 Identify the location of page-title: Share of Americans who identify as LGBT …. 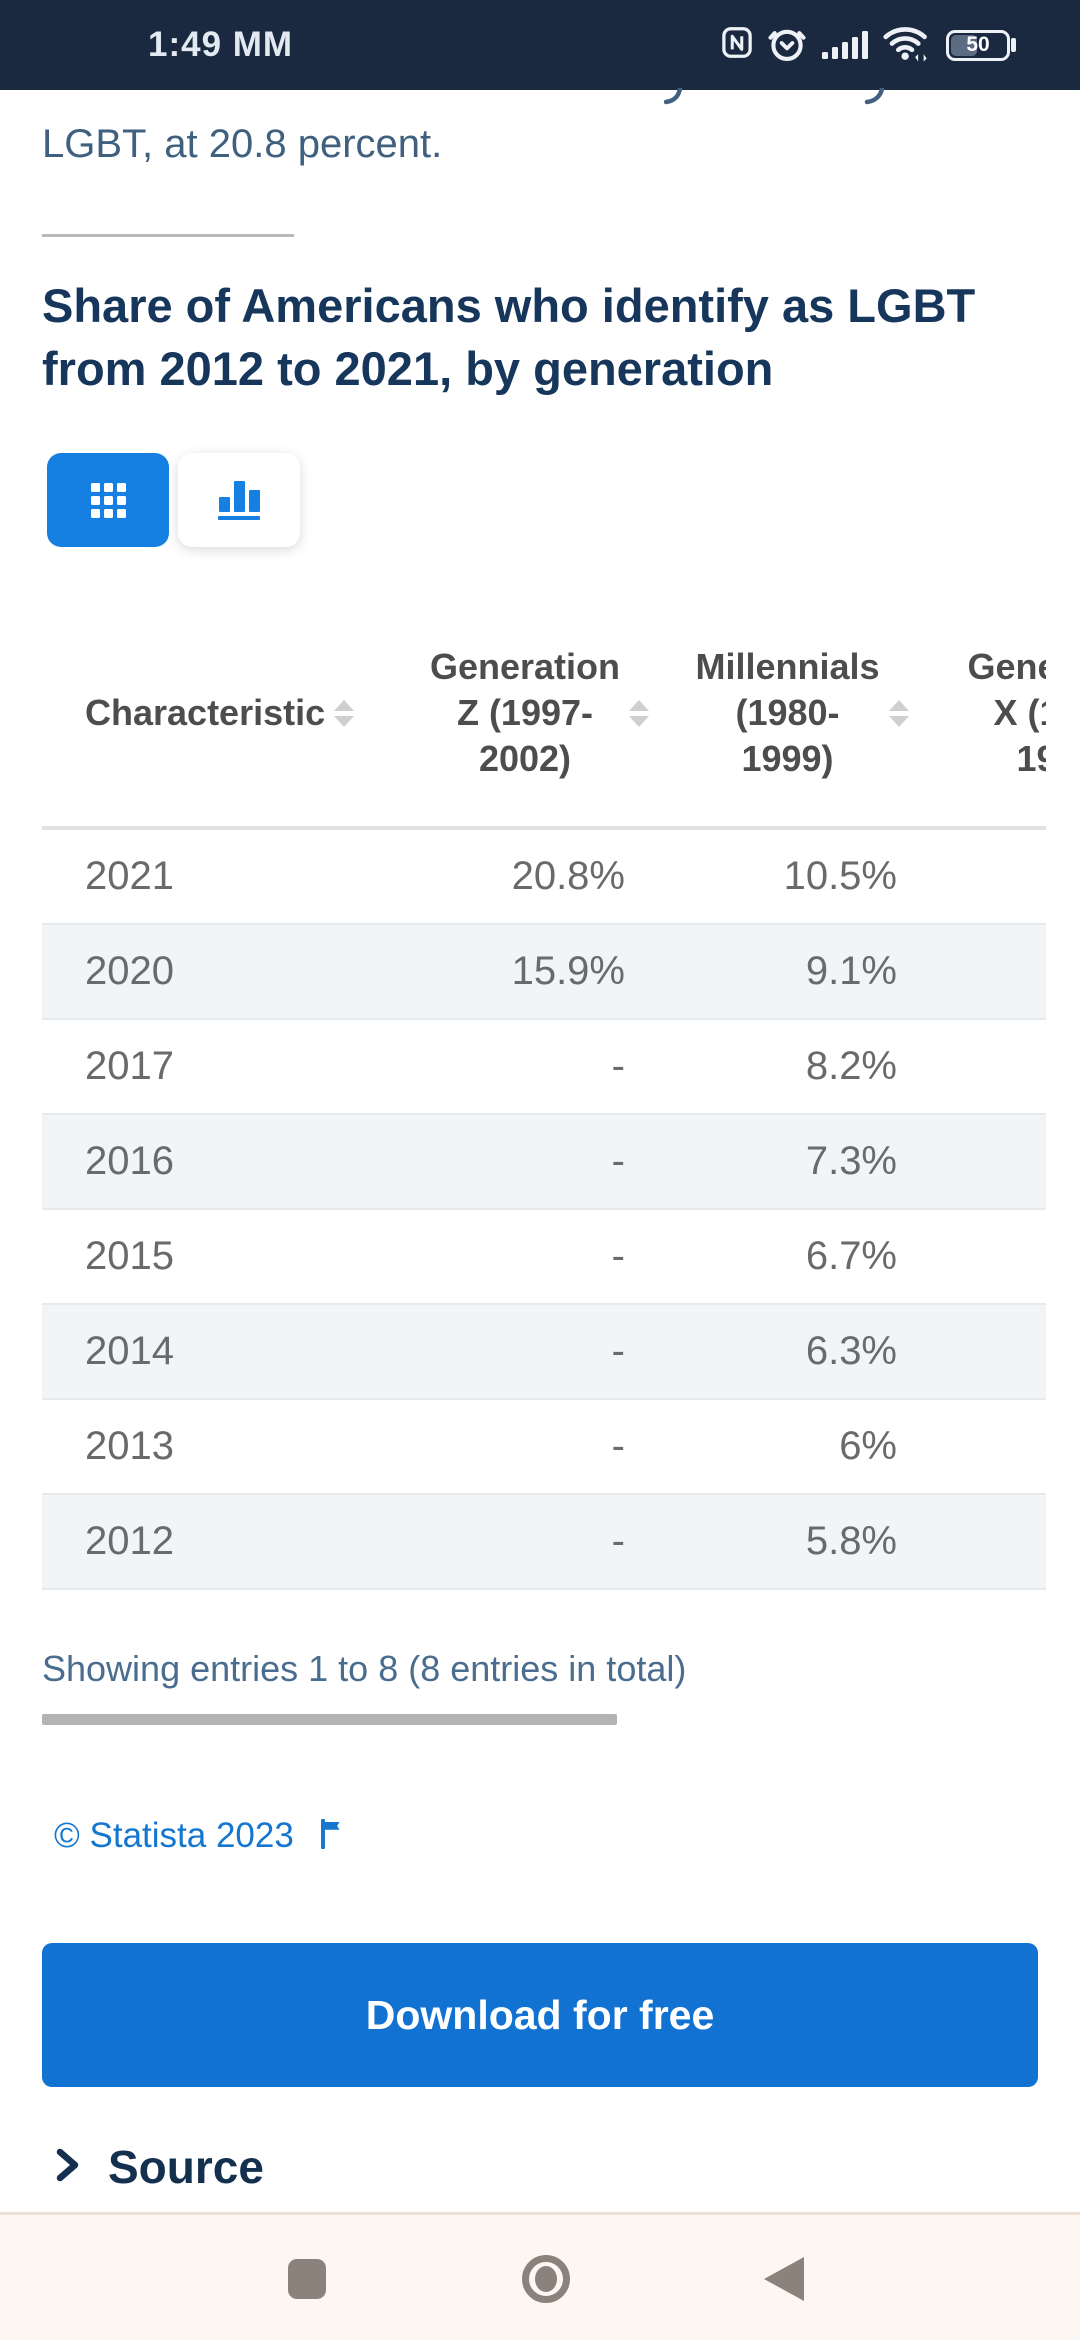
(509, 337).